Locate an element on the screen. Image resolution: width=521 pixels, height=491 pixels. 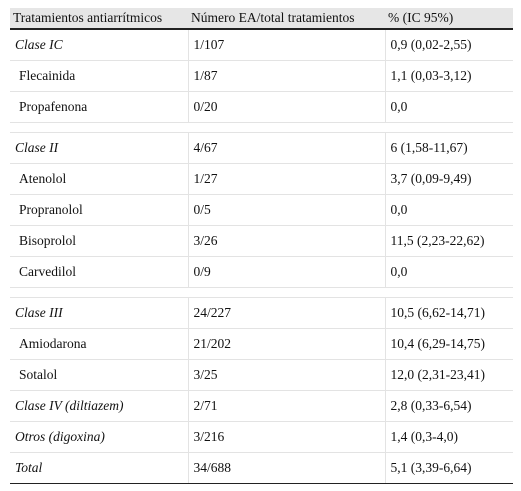
cell-treatment: Sotalol is located at coordinates (99, 375).